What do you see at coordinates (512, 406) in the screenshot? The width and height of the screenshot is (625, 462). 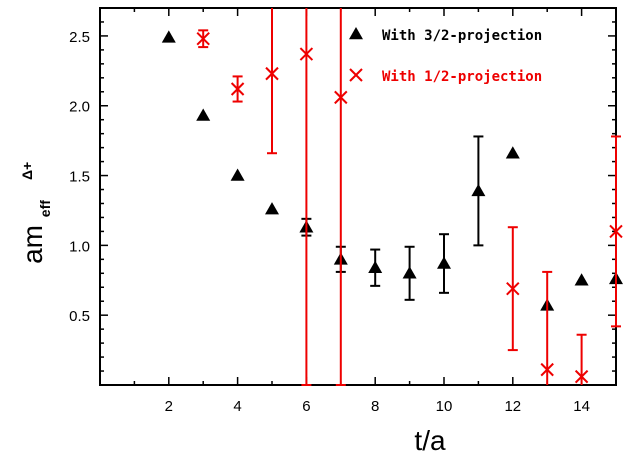 I see `x-tick-label: 12` at bounding box center [512, 406].